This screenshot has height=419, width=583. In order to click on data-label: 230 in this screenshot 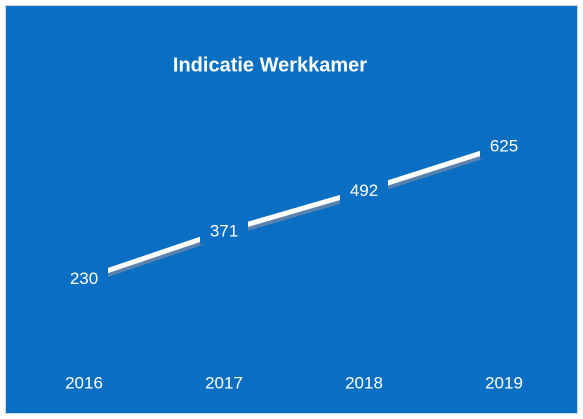, I will do `click(84, 278)`.